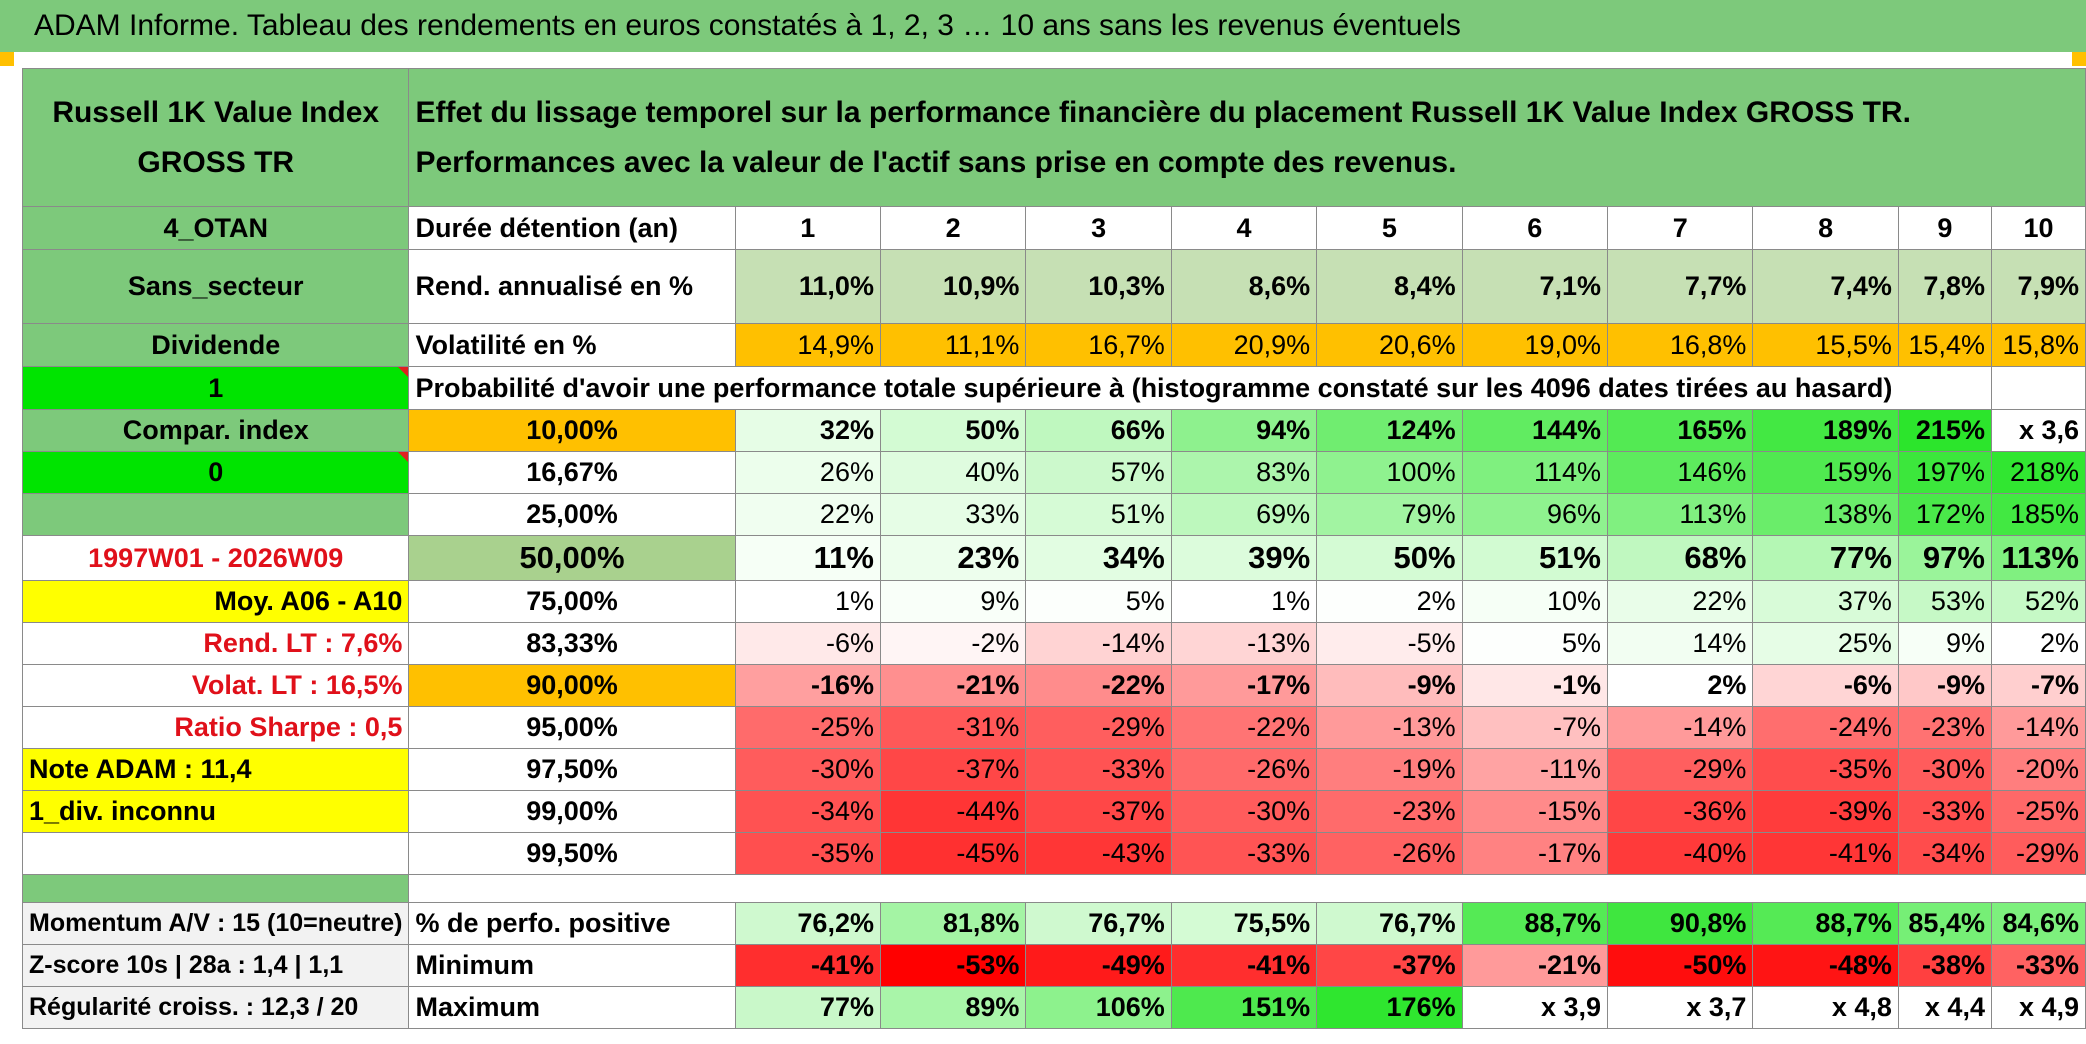  What do you see at coordinates (1680, 286) in the screenshot?
I see `rend-value: 7,7%` at bounding box center [1680, 286].